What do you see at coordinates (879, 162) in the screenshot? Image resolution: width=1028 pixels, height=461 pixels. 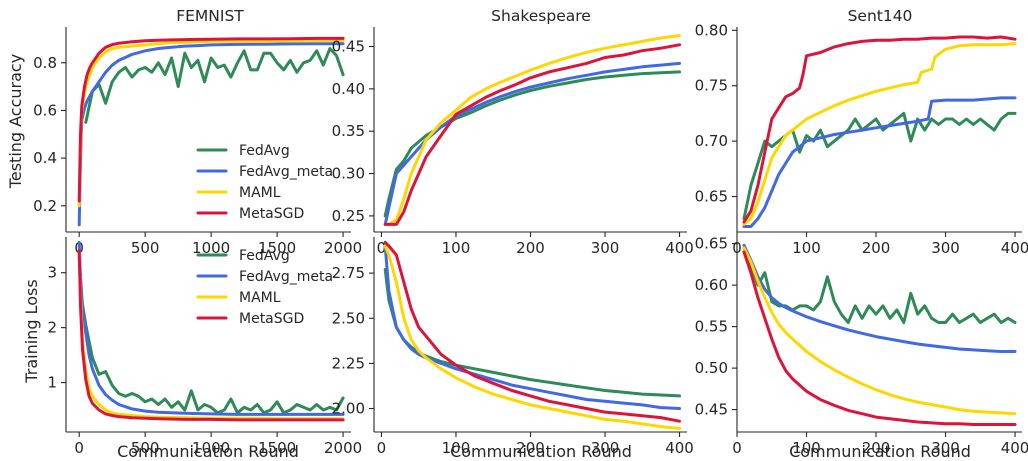 I see `series-line-fedavg-meta-sent140-acc` at bounding box center [879, 162].